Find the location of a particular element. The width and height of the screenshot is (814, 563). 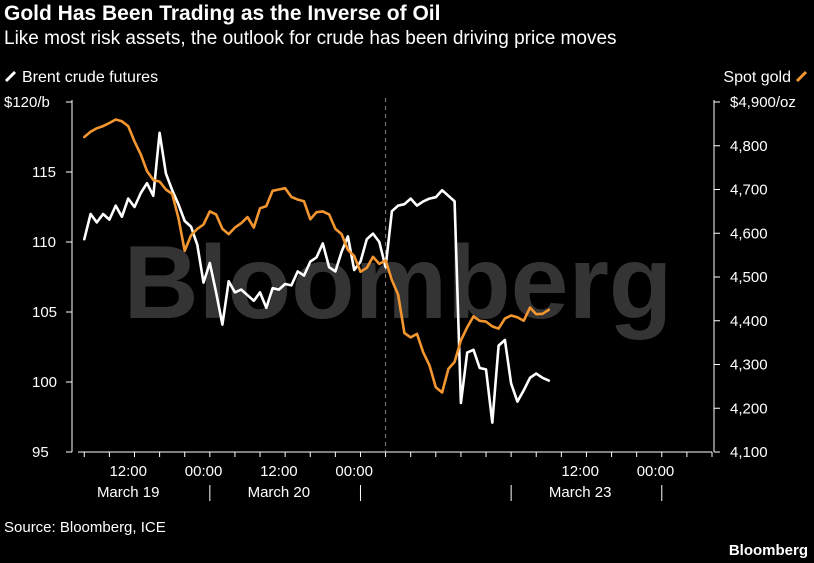

right-y-tick-label: $4,900/oz is located at coordinates (763, 102).